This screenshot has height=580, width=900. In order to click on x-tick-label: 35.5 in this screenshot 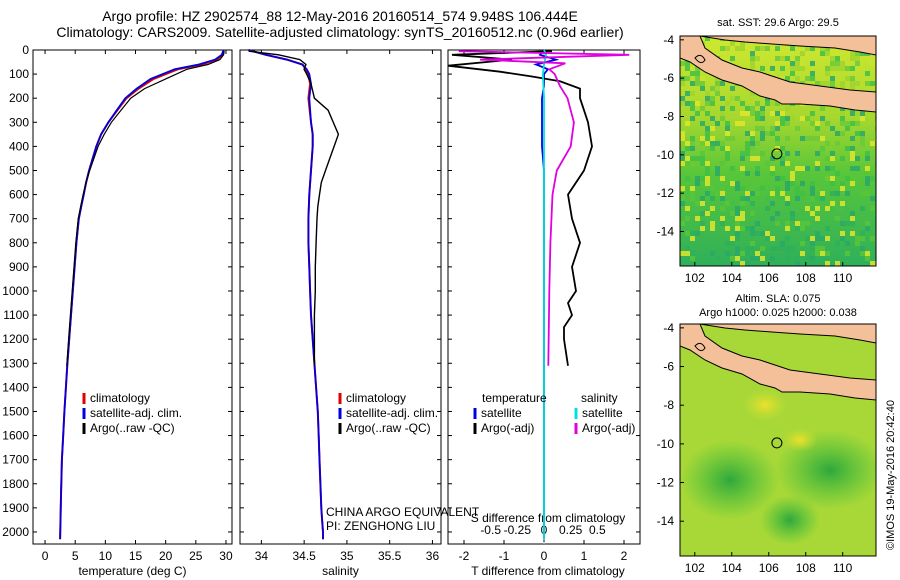, I will do `click(390, 556)`.